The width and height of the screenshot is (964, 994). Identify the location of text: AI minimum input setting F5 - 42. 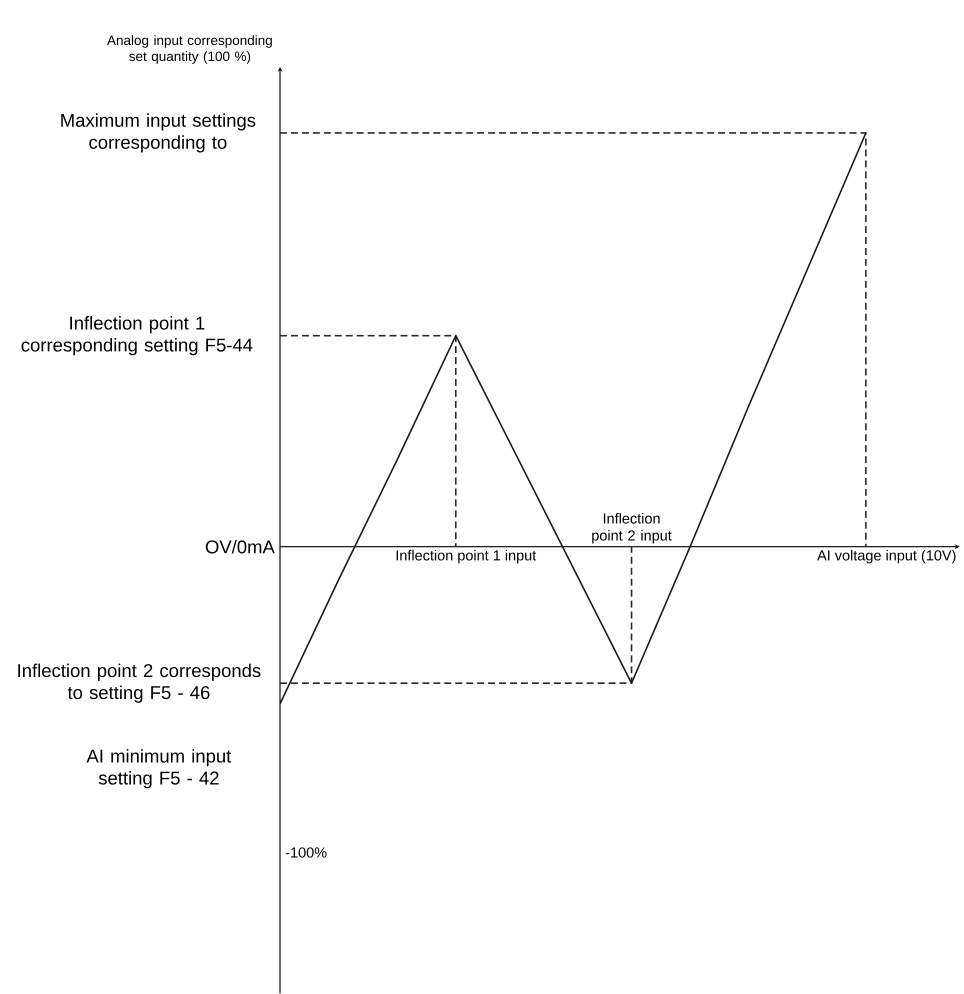
(159, 768).